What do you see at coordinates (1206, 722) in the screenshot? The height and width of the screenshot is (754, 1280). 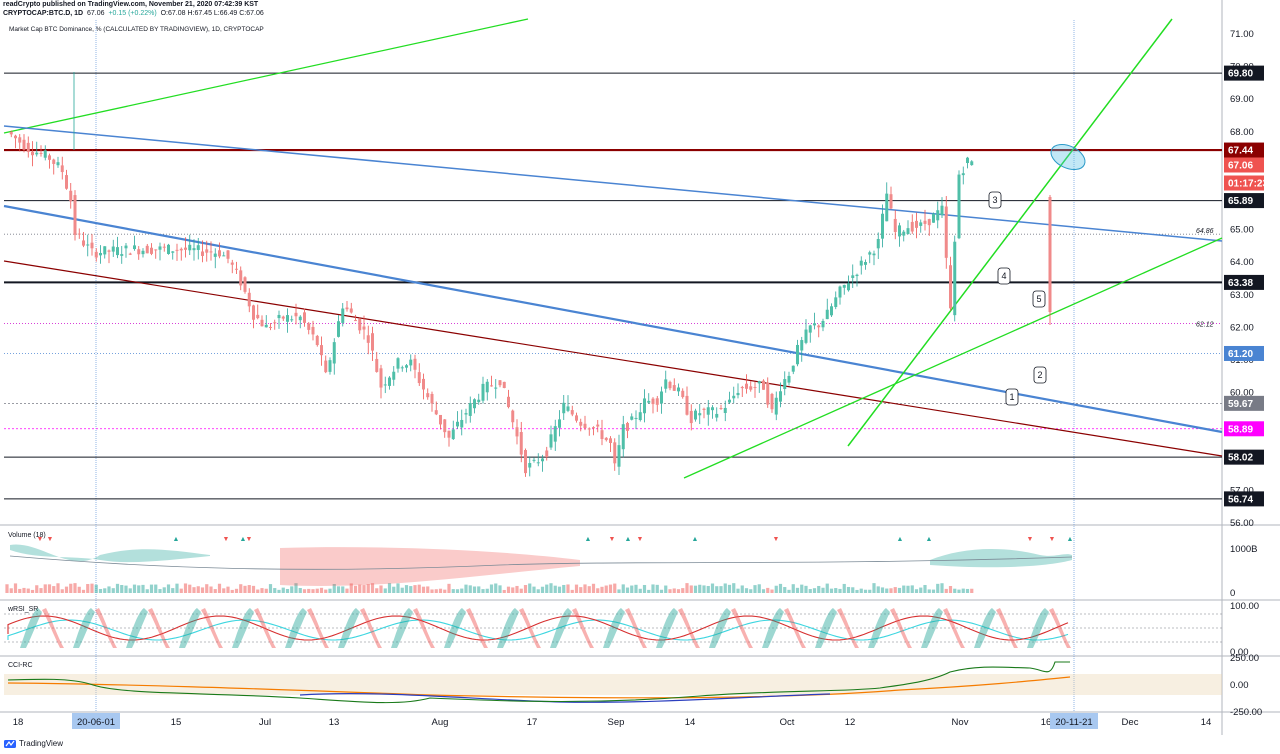 I see `time-axis-label: 14` at bounding box center [1206, 722].